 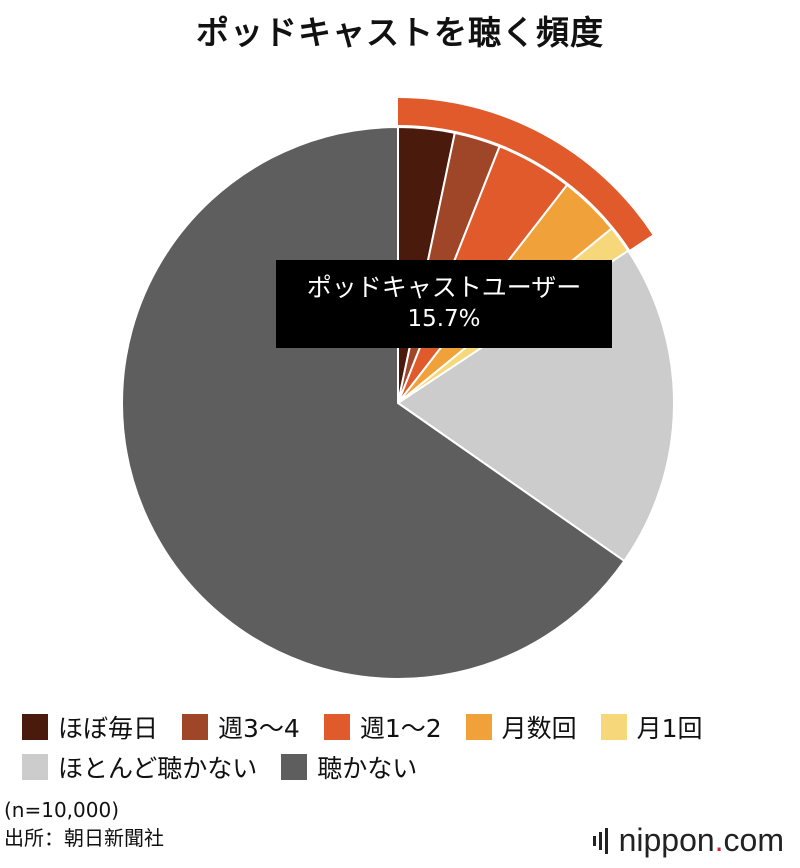 What do you see at coordinates (367, 768) in the screenshot?
I see `legend-label: 聴かない` at bounding box center [367, 768].